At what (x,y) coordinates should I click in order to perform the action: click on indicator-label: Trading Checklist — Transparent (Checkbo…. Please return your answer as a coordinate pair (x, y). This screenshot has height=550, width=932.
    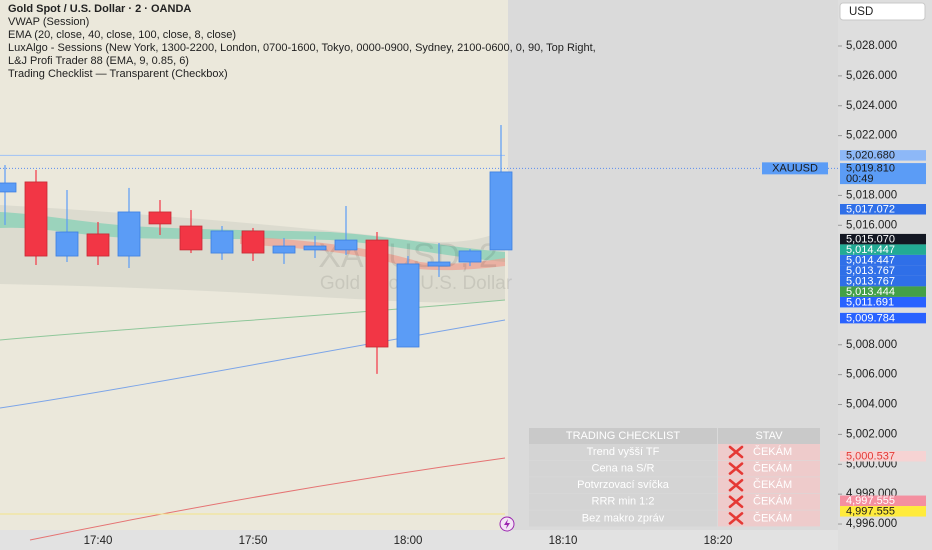
    Looking at the image, I should click on (118, 74).